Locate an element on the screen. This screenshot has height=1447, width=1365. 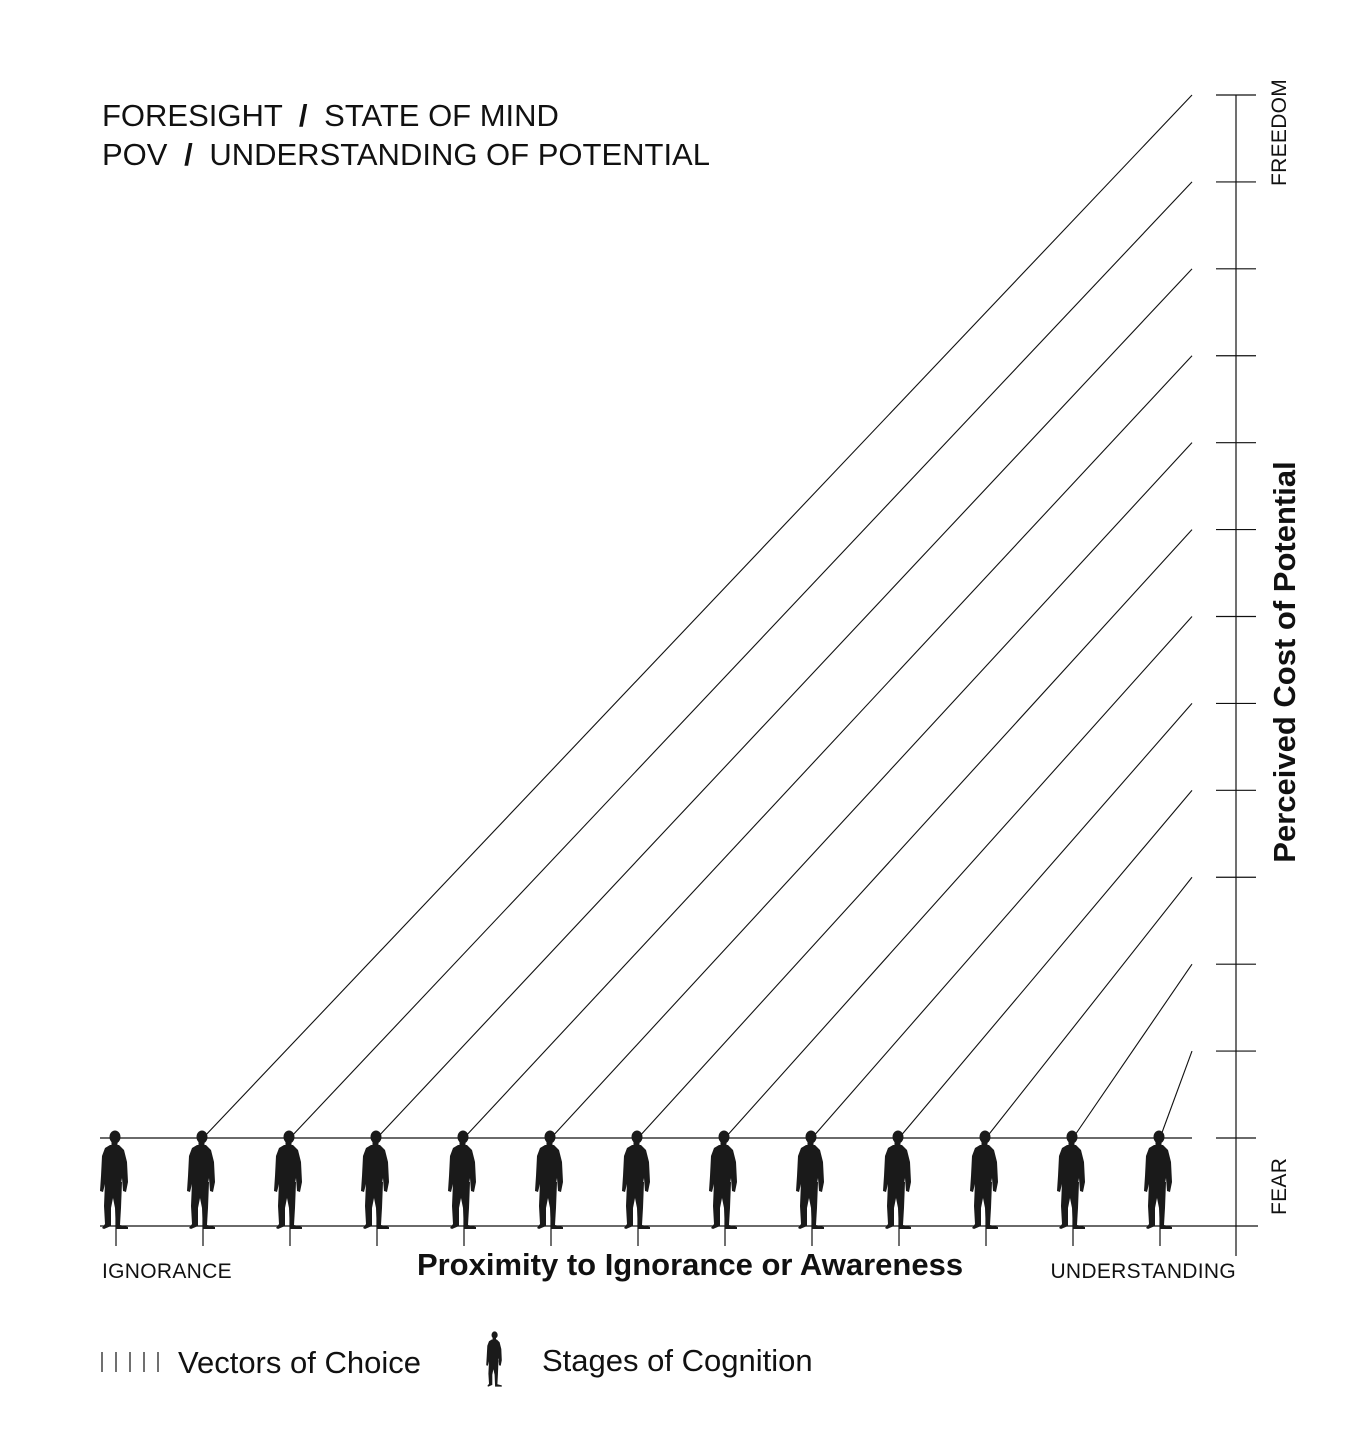
stages-of-cognition is located at coordinates (636, 1179).